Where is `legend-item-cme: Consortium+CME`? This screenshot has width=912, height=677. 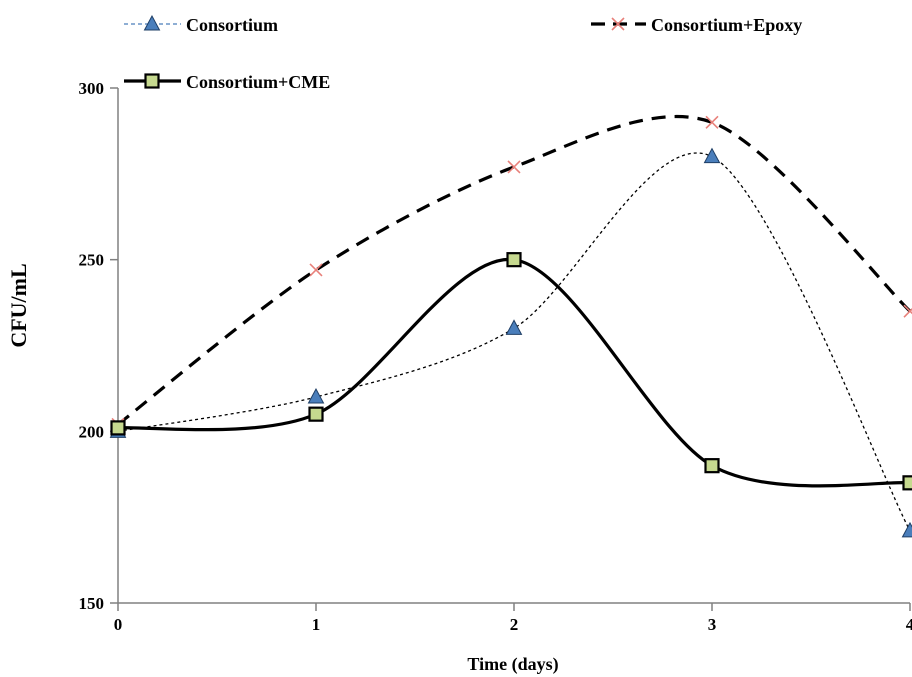 legend-item-cme: Consortium+CME is located at coordinates (227, 82).